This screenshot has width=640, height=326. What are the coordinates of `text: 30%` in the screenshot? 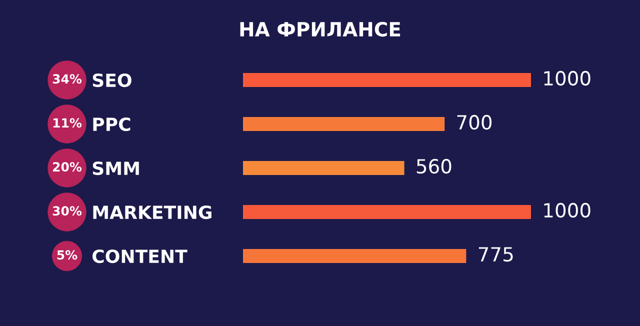 It's located at (67, 211).